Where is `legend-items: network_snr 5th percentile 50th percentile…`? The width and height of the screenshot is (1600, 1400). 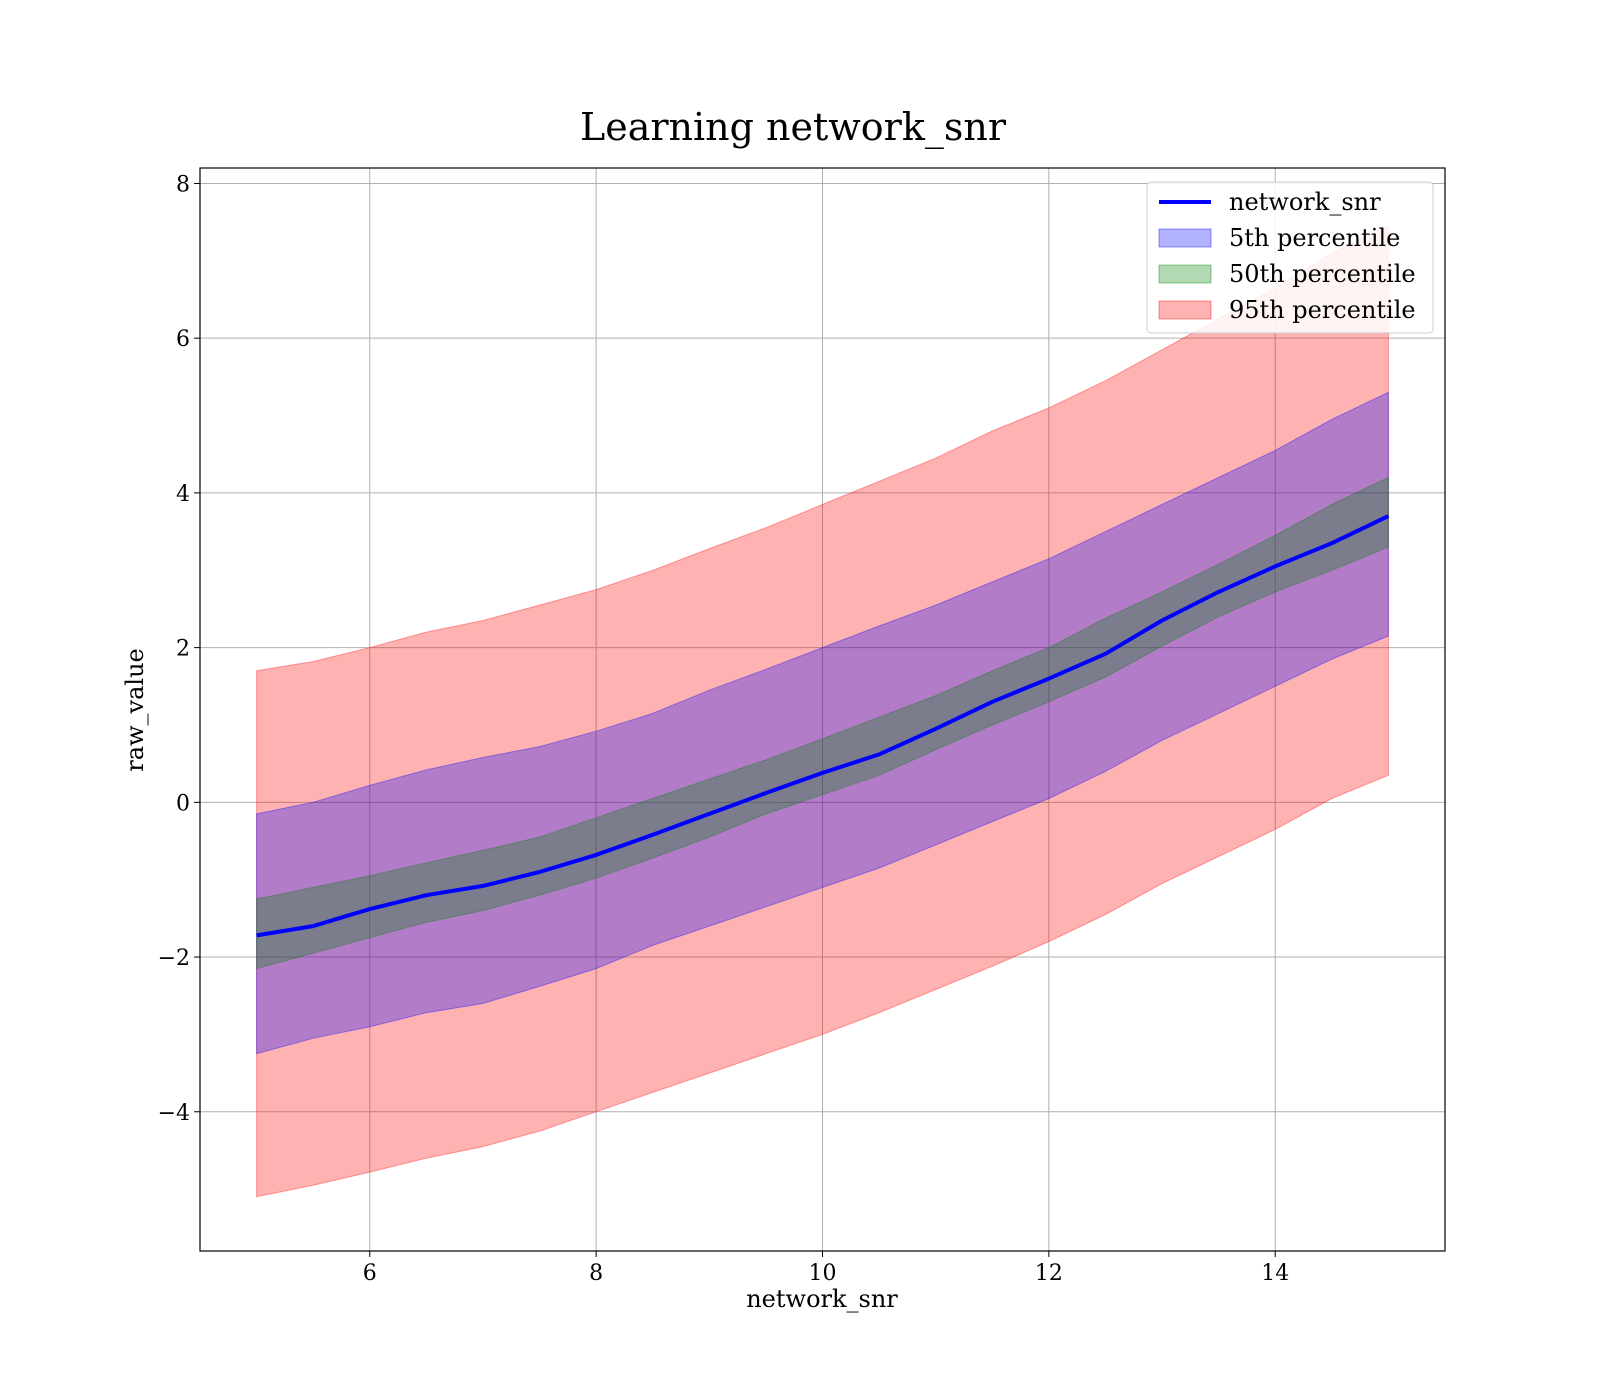
legend-items: network_snr 5th percentile 50th percentile… is located at coordinates (1287, 256).